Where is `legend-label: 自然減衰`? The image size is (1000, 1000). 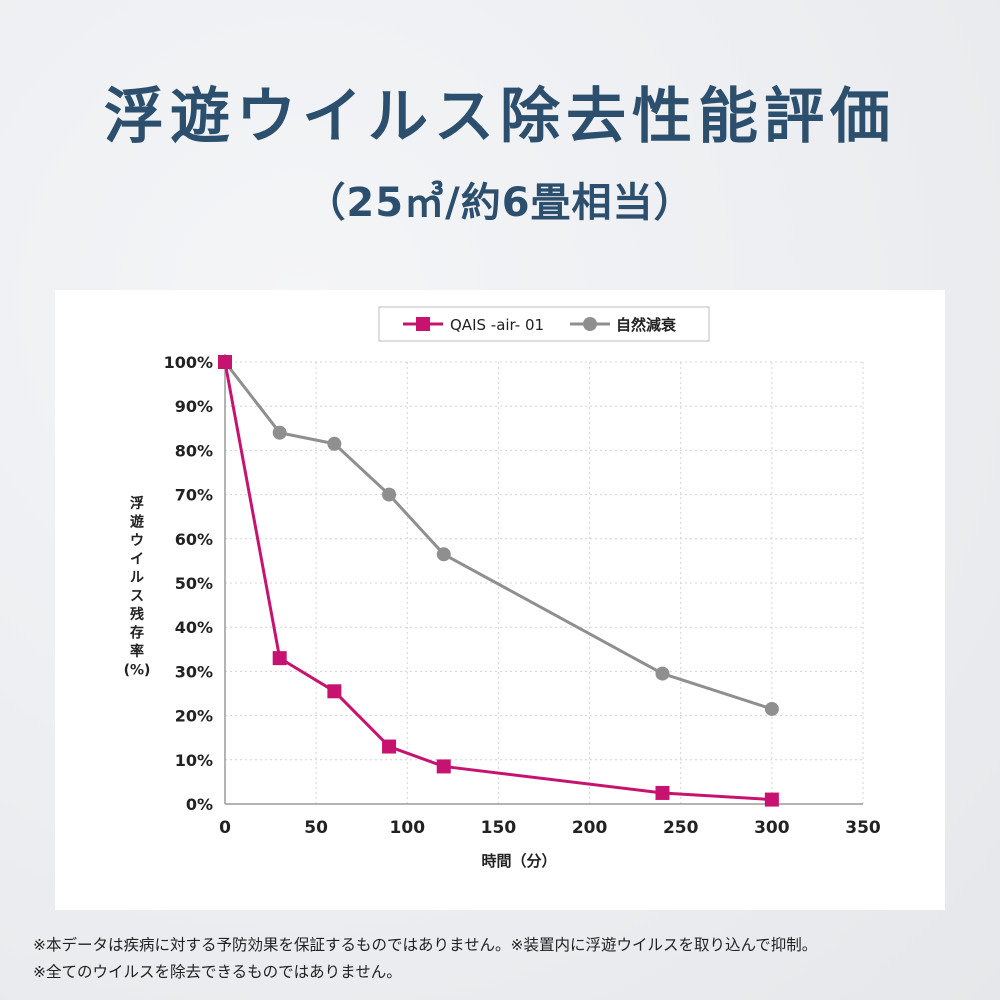 legend-label: 自然減衰 is located at coordinates (646, 325).